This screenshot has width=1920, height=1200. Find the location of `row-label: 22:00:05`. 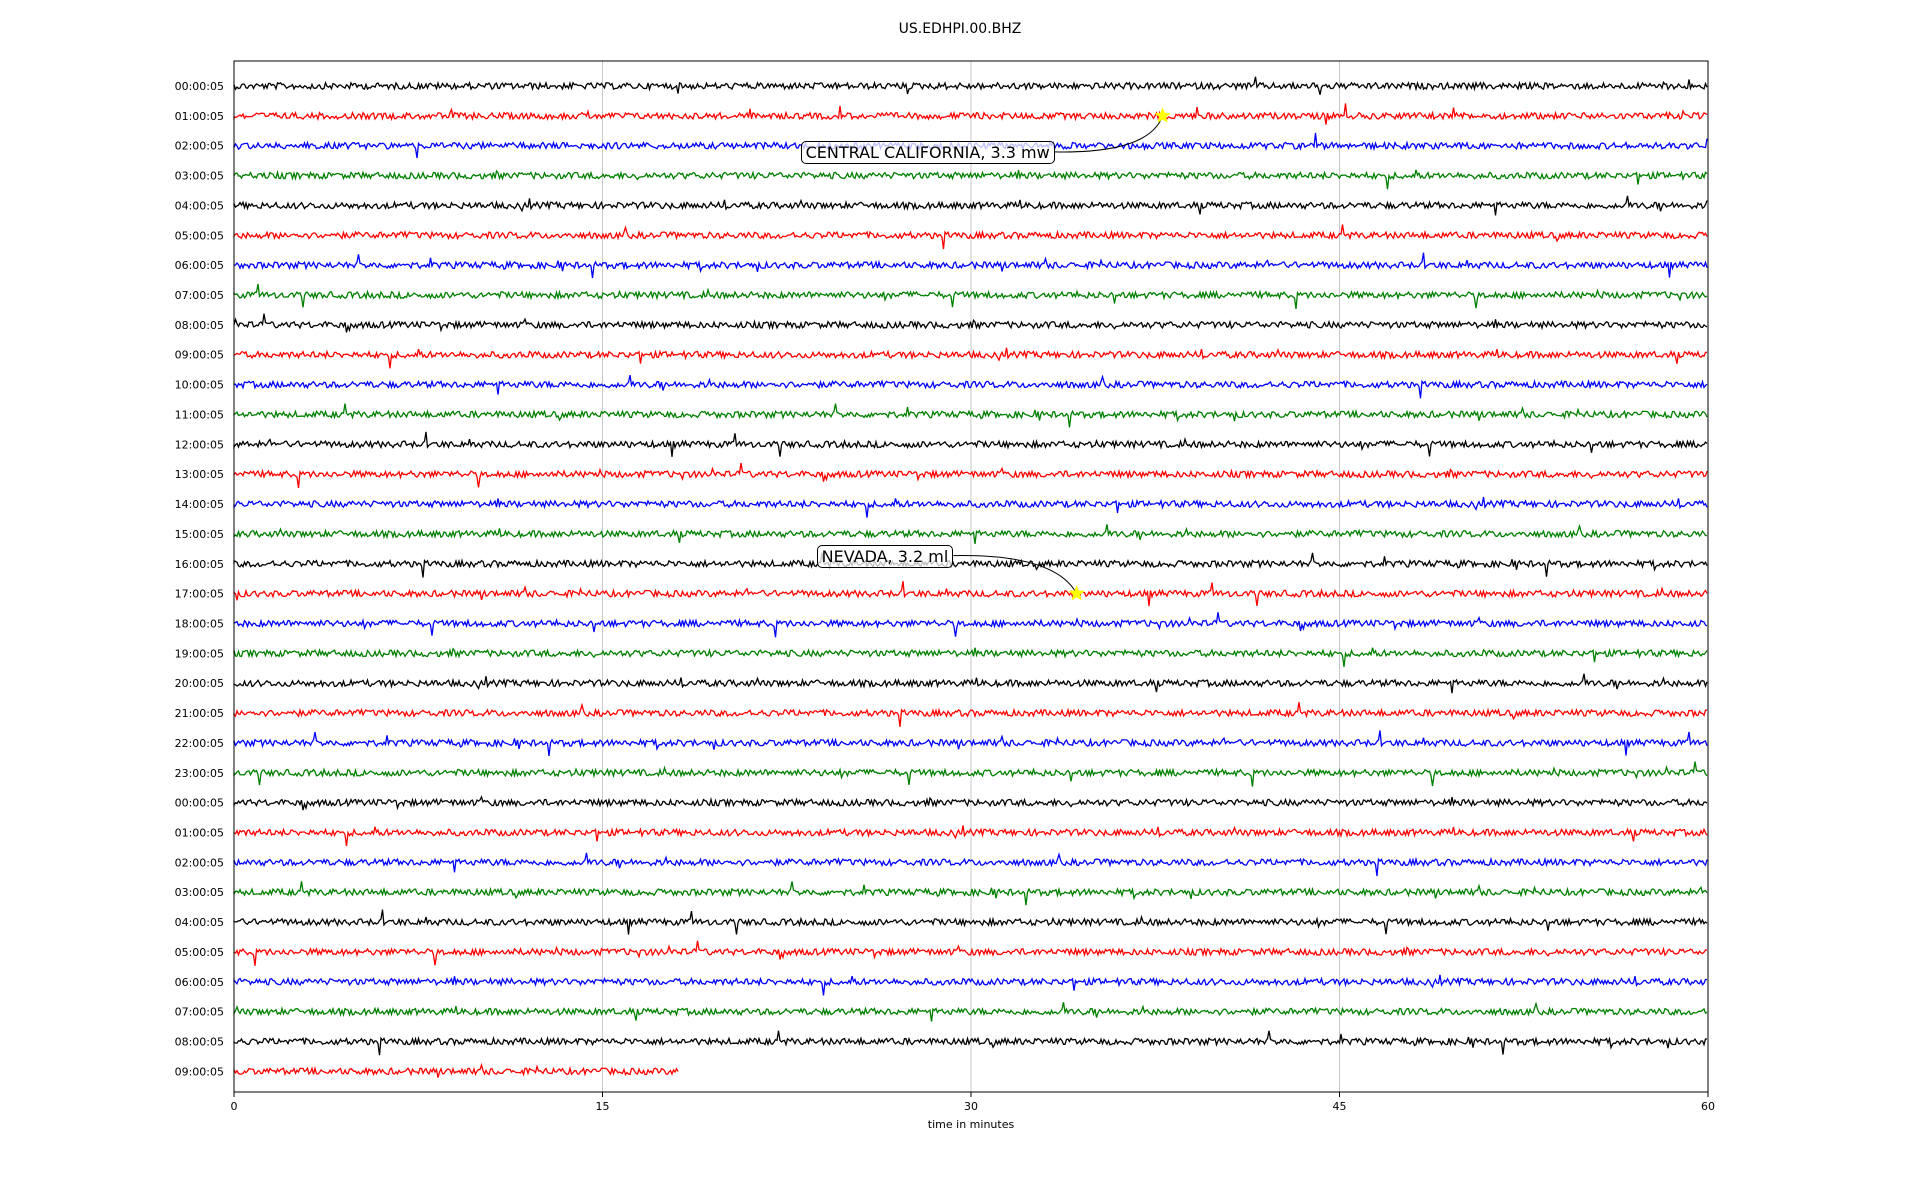

row-label: 22:00:05 is located at coordinates (199, 743).